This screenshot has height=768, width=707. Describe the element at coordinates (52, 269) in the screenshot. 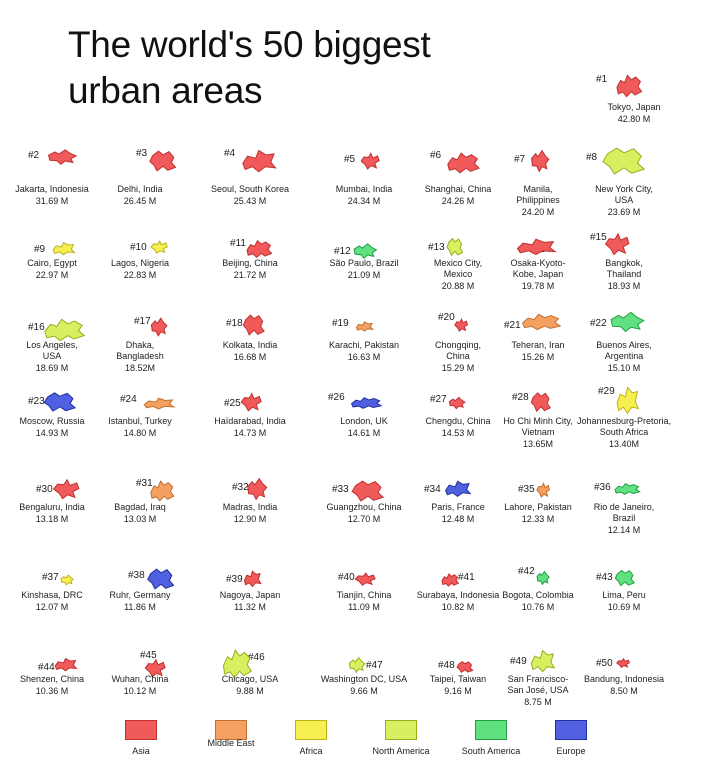

I see `area-label: Cairo, Egypt 22.97 M` at that location.